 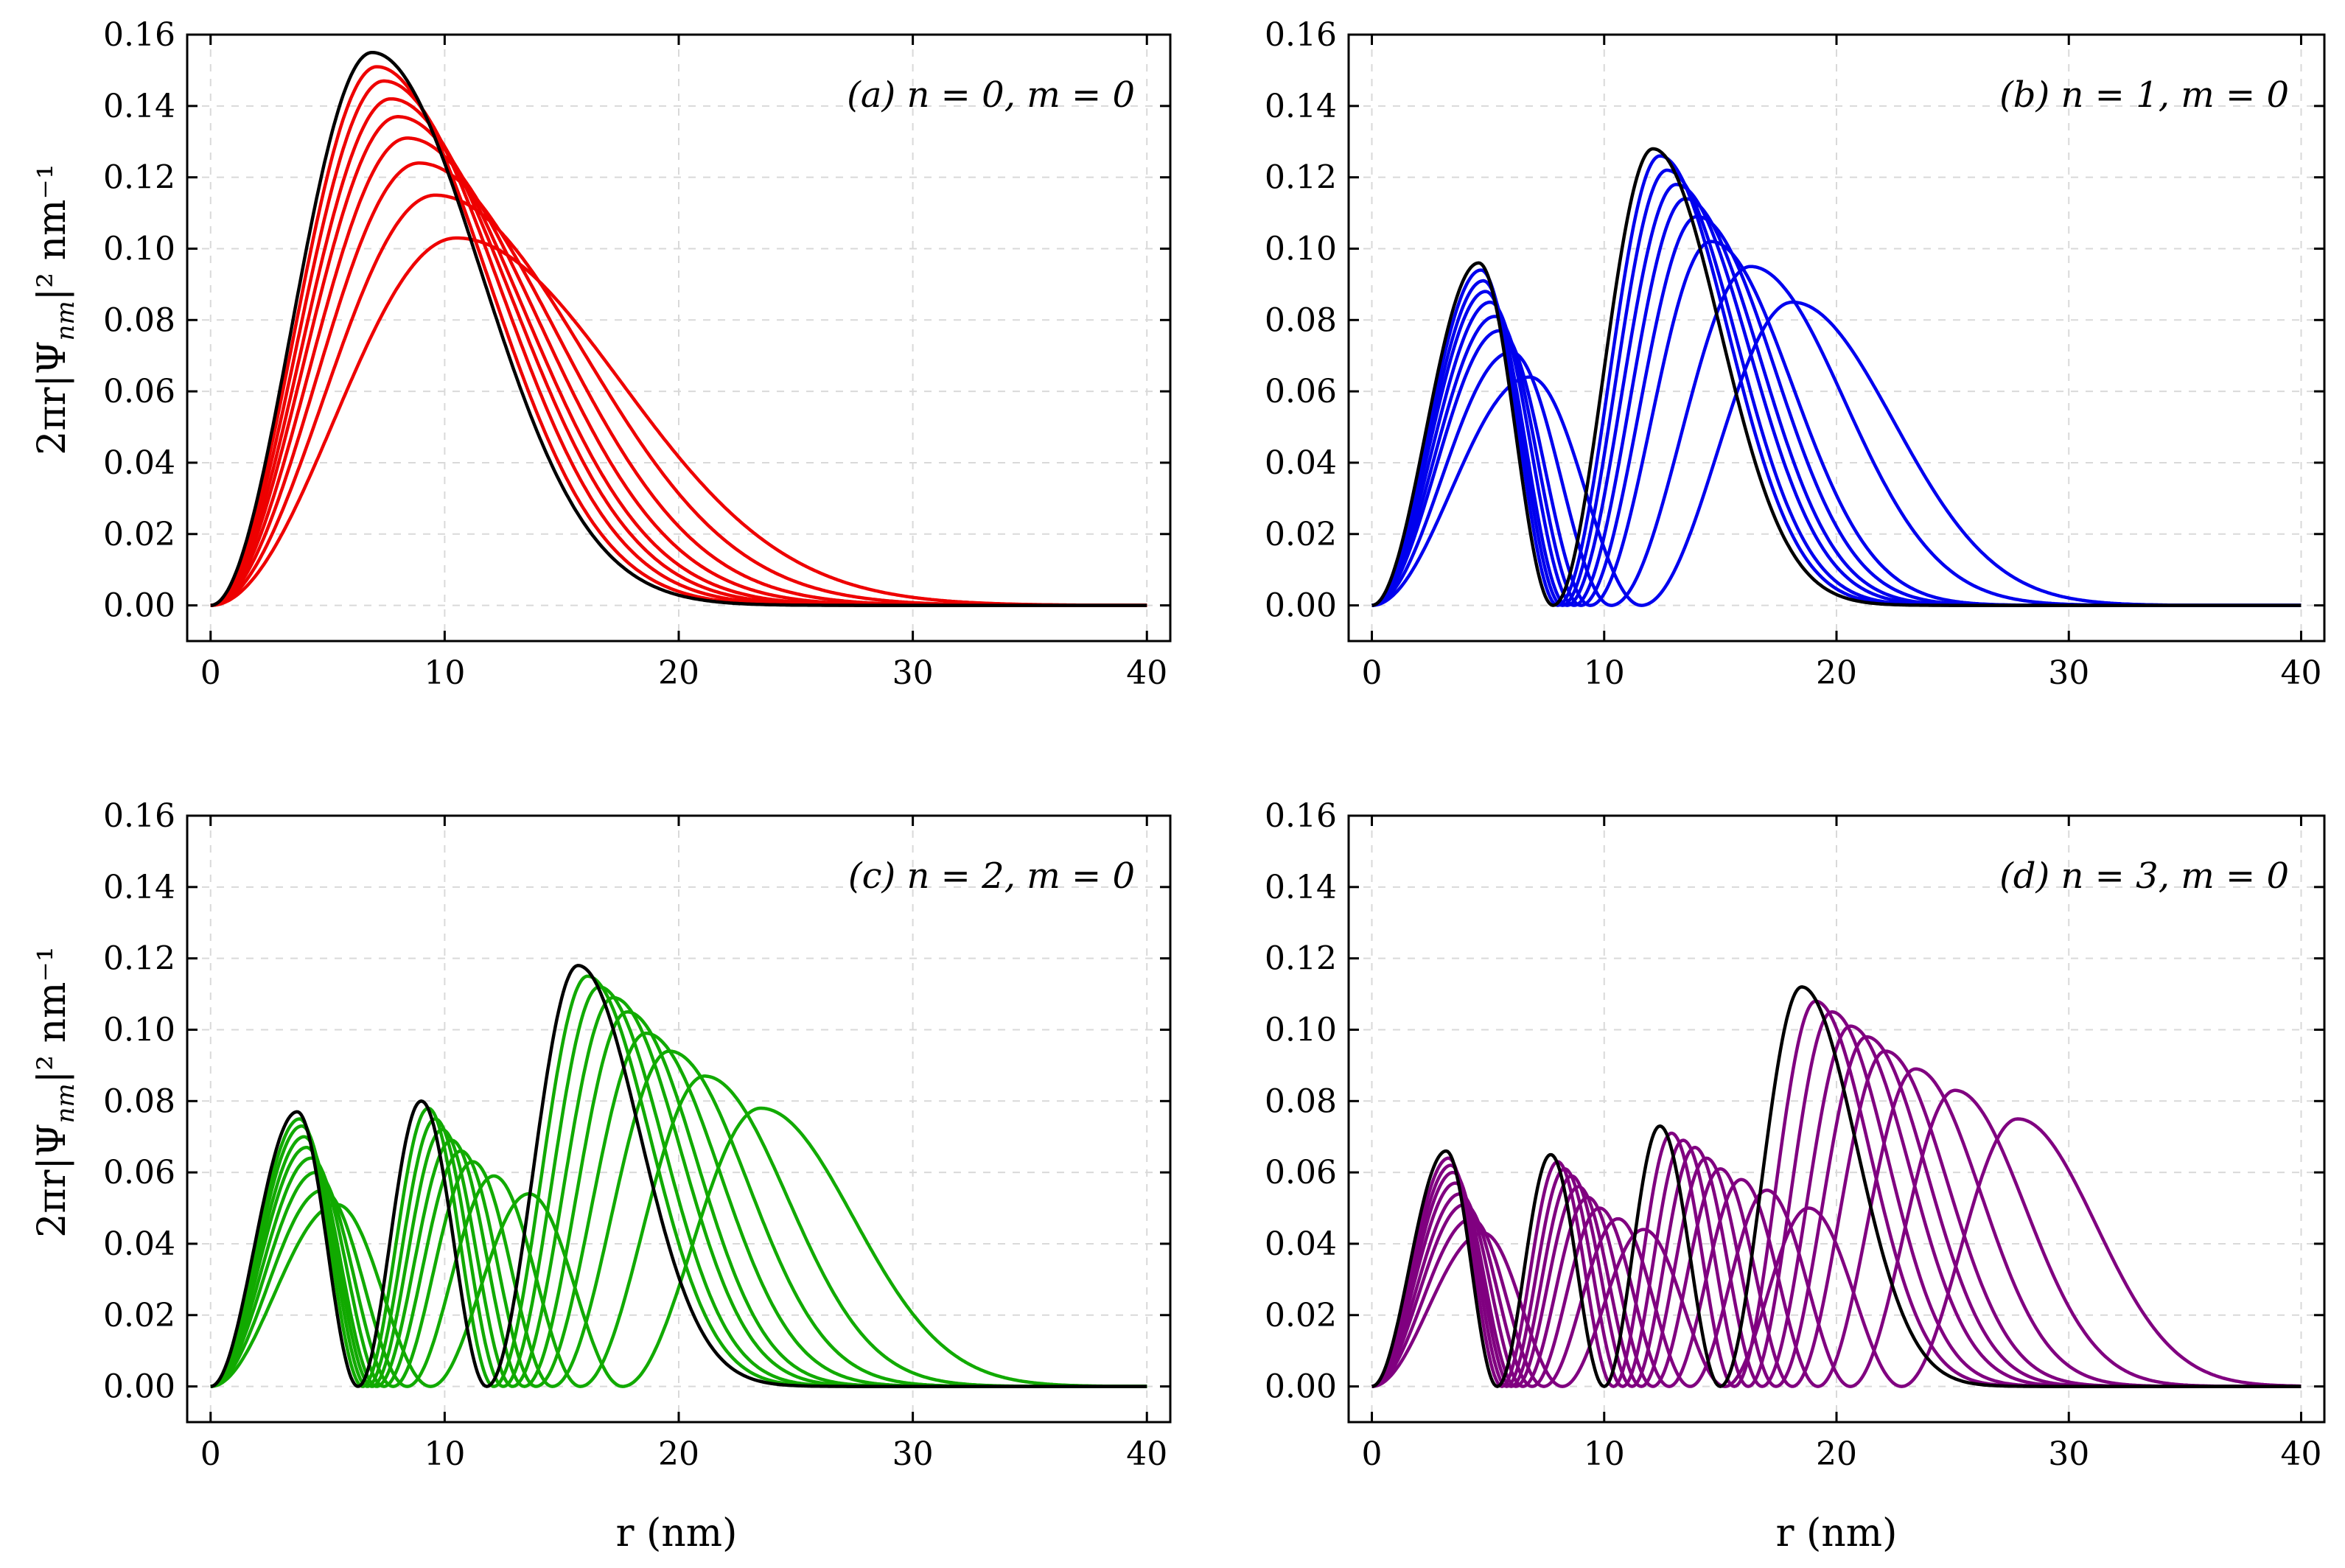 I want to click on panel-annotation: (b) n = 1, m = 0, so click(x=2144, y=95).